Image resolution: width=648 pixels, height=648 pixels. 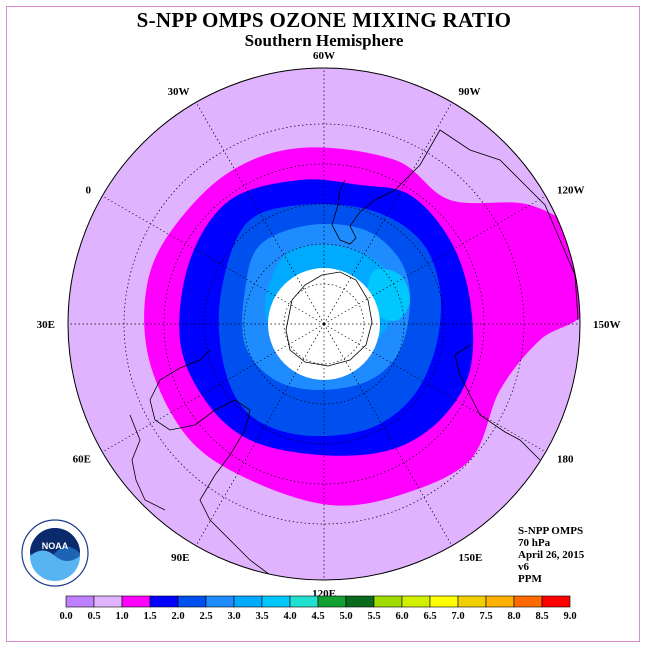 What do you see at coordinates (180, 558) in the screenshot?
I see `longitude-label: 90E` at bounding box center [180, 558].